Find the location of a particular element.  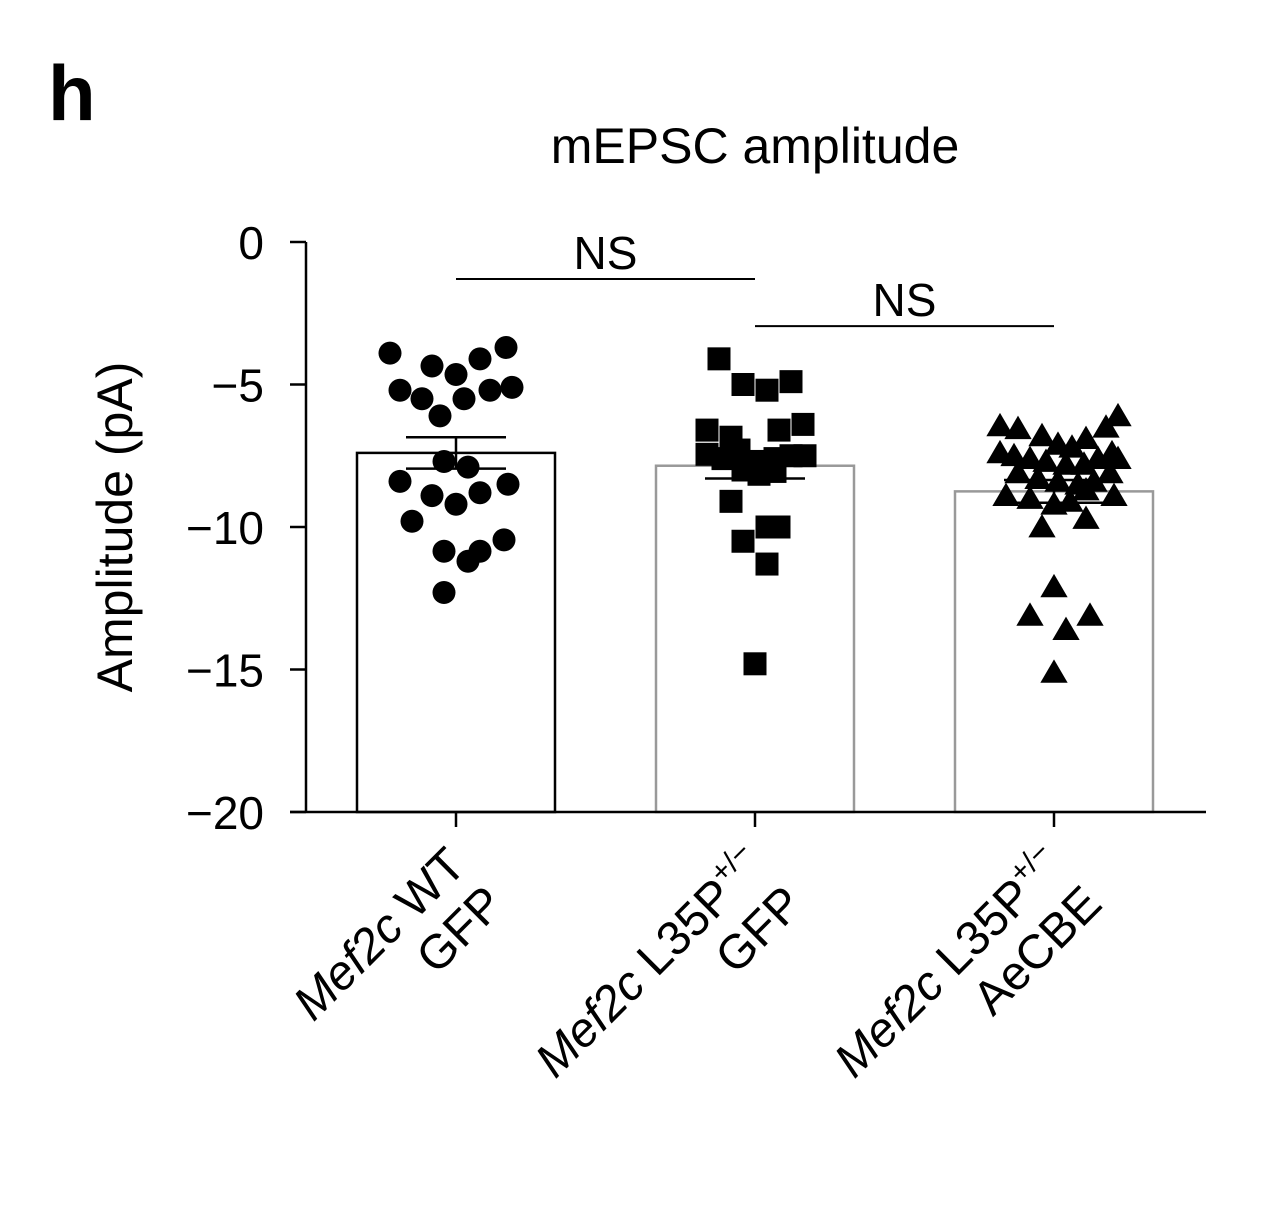

chart-title: mEPSC amplitude is located at coordinates (755, 146).